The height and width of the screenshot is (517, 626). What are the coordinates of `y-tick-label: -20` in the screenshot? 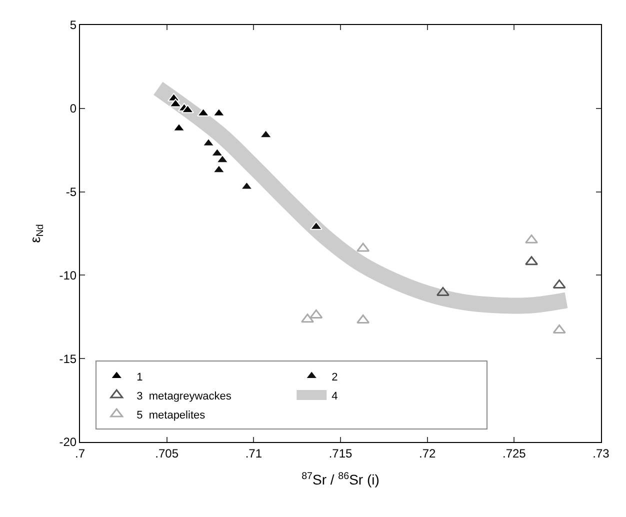 It's located at (68, 442).